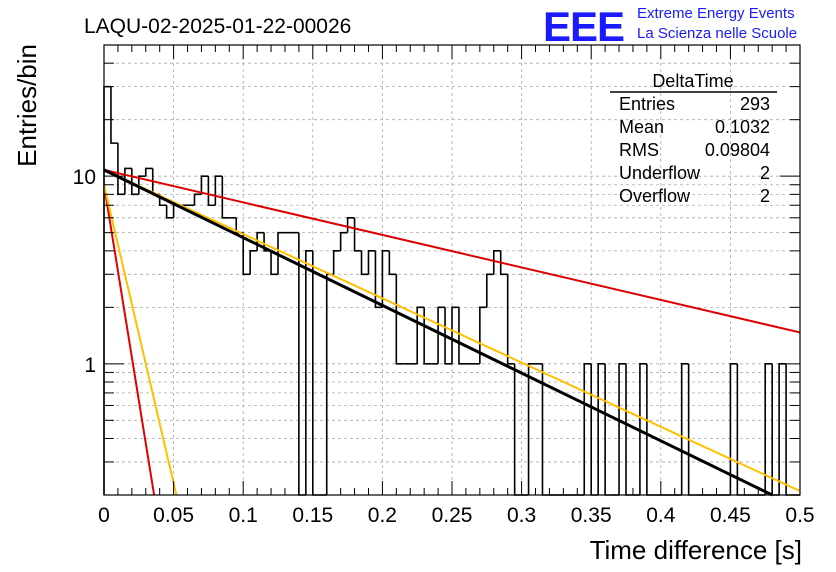 The image size is (836, 572). What do you see at coordinates (647, 104) in the screenshot?
I see `stats-label-entries: Entries` at bounding box center [647, 104].